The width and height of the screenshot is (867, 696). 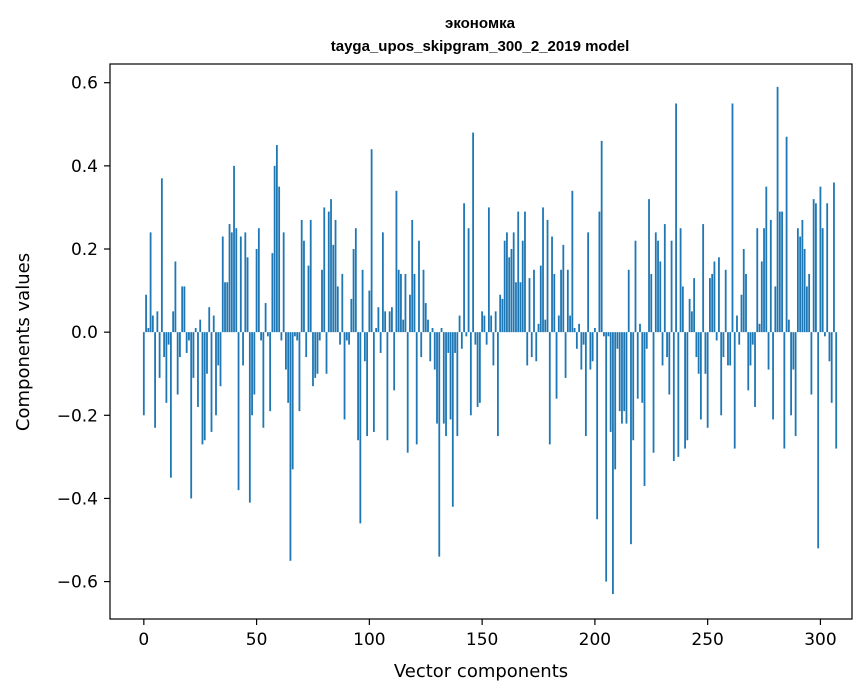 I want to click on y-tick-label: 0.6, so click(x=84, y=84).